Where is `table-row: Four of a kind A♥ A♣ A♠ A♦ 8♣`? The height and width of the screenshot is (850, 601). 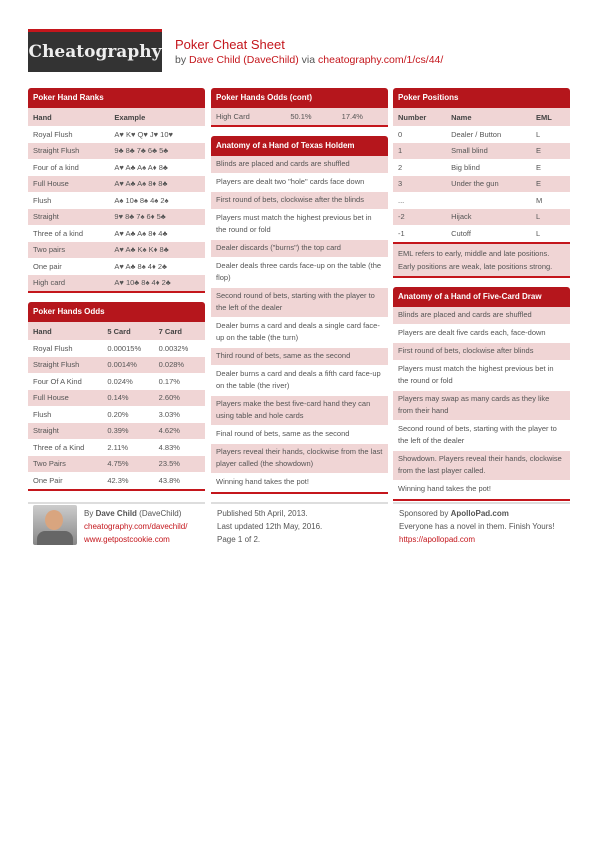 table-row: Four of a kind A♥ A♣ A♠ A♦ 8♣ is located at coordinates (116, 167).